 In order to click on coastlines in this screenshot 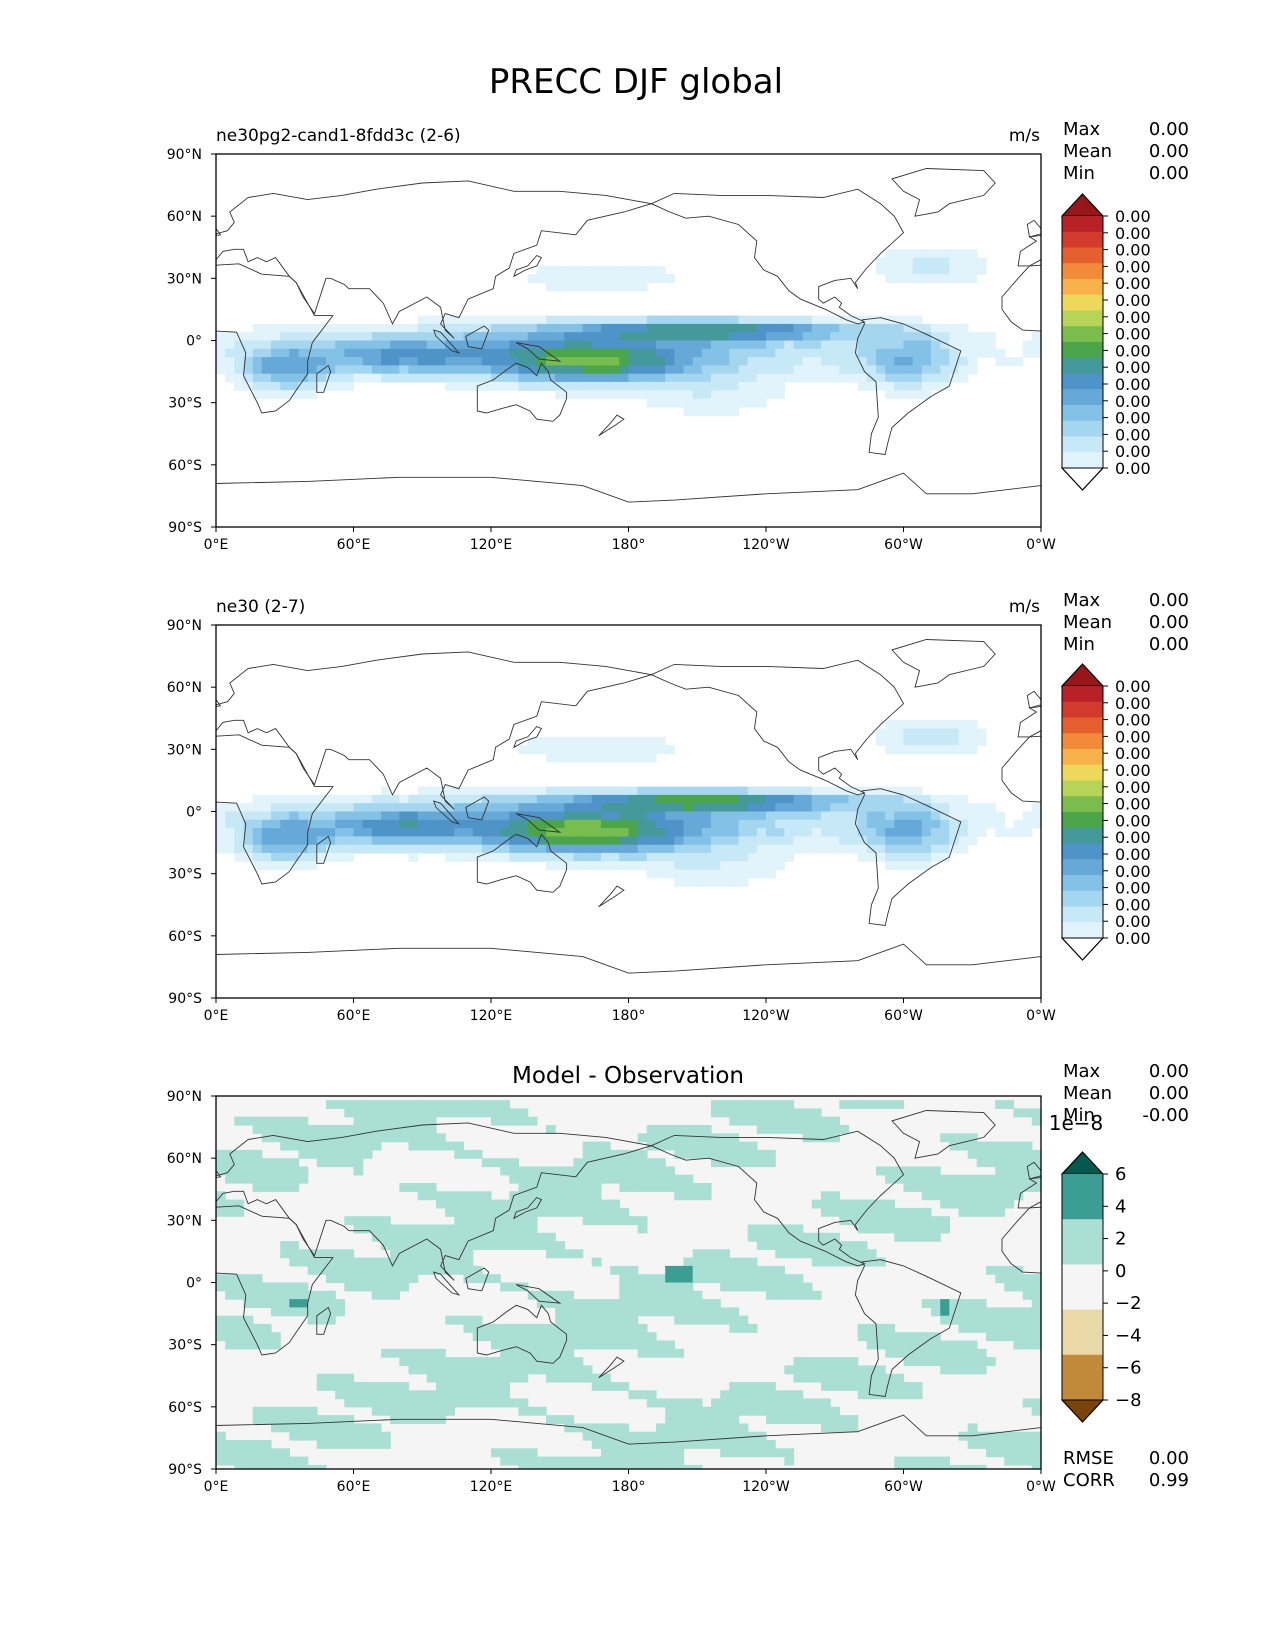, I will do `click(628, 347)`.